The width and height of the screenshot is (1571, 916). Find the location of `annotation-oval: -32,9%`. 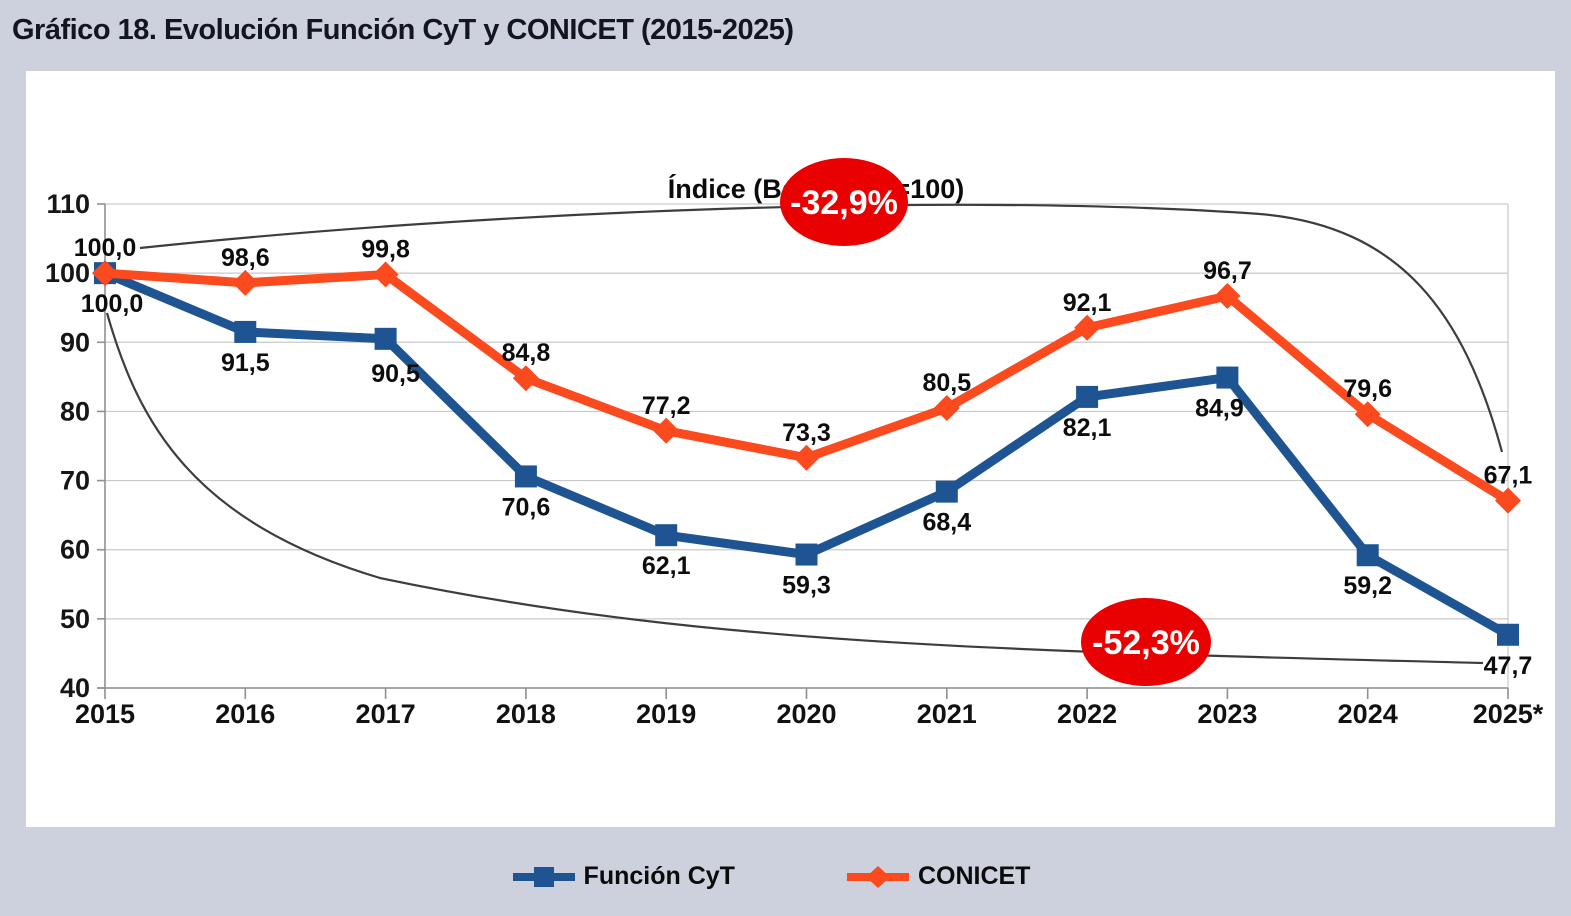

annotation-oval: -32,9% is located at coordinates (844, 202).